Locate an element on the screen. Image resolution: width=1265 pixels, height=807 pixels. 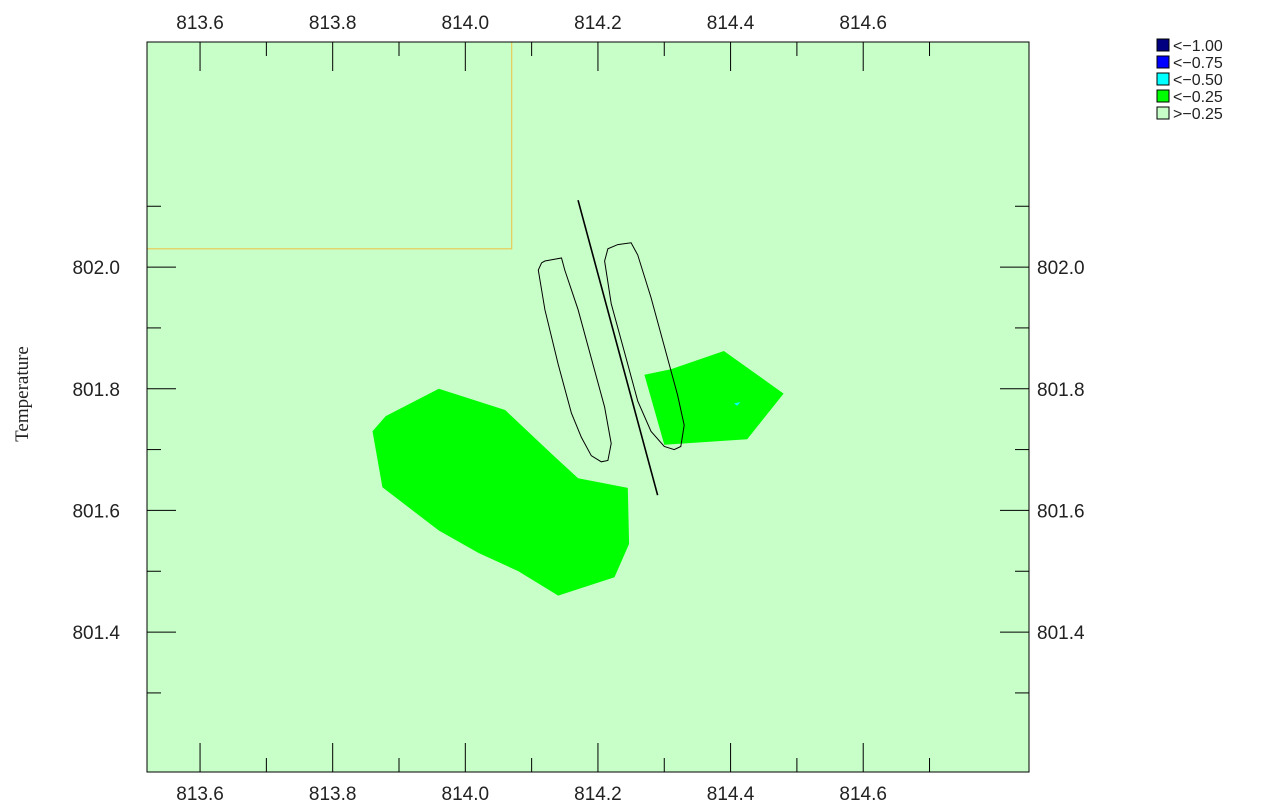
legend-label-1: <−0.75 is located at coordinates (1198, 63).